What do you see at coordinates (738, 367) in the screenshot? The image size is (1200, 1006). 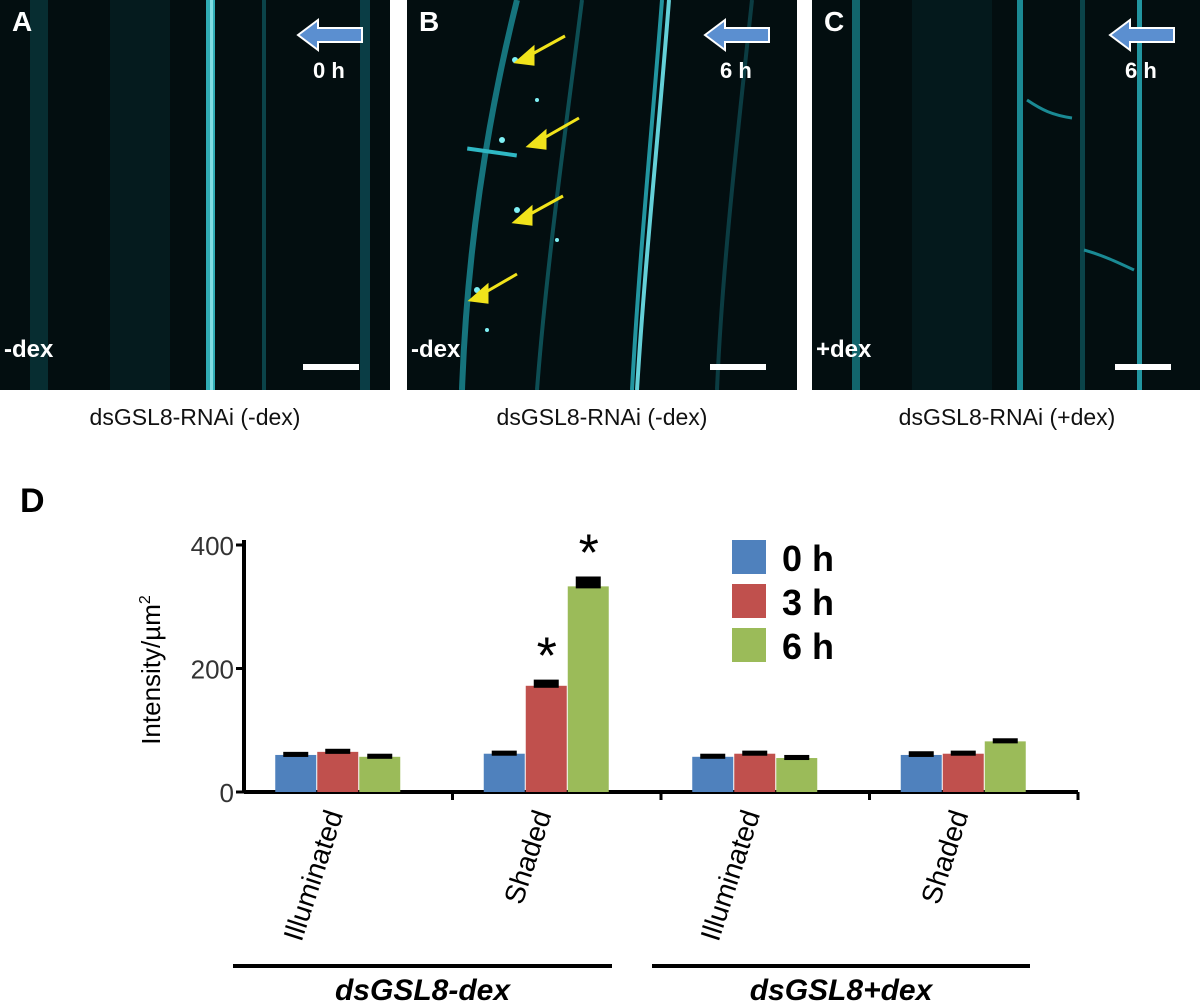 I see `scale-bar-b` at bounding box center [738, 367].